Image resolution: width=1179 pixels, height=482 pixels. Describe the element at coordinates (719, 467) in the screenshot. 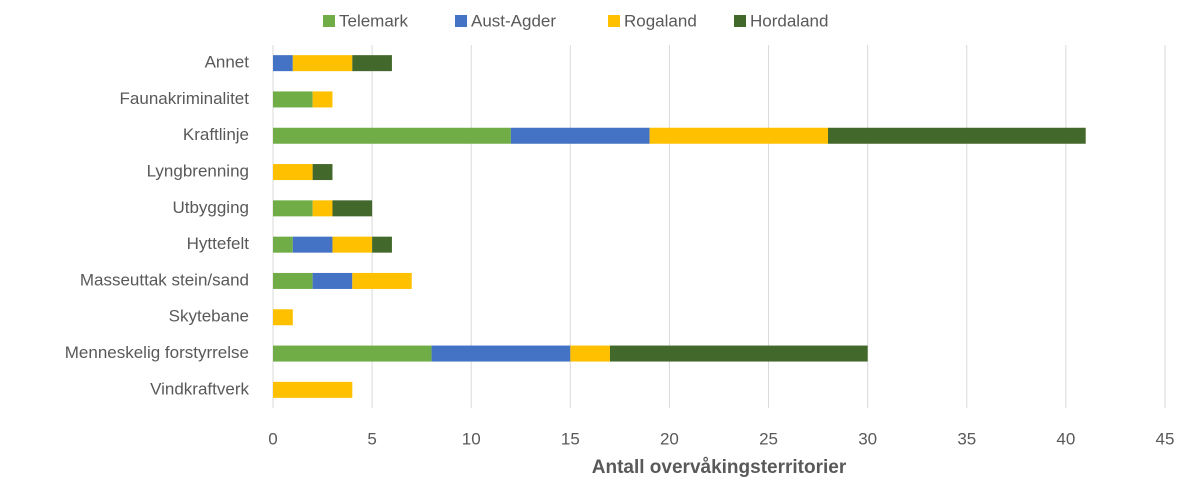

I see `x-axis-title: Antall overvåkingsterritorier` at that location.